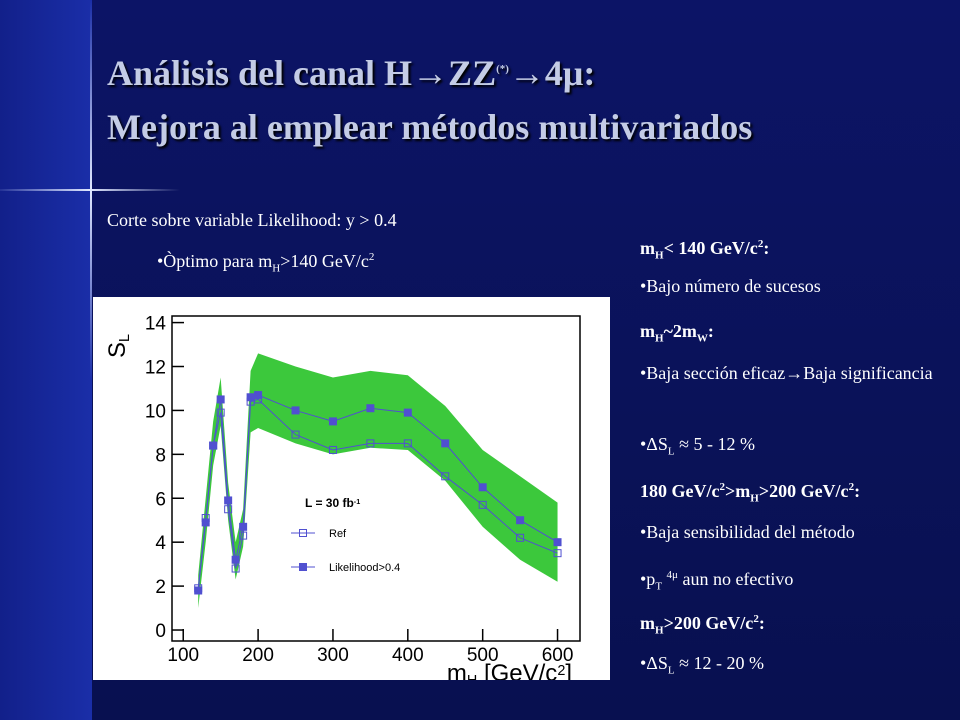 This screenshot has width=960, height=720. I want to click on x-axis-label: mH [GeV/c2], so click(509, 670).